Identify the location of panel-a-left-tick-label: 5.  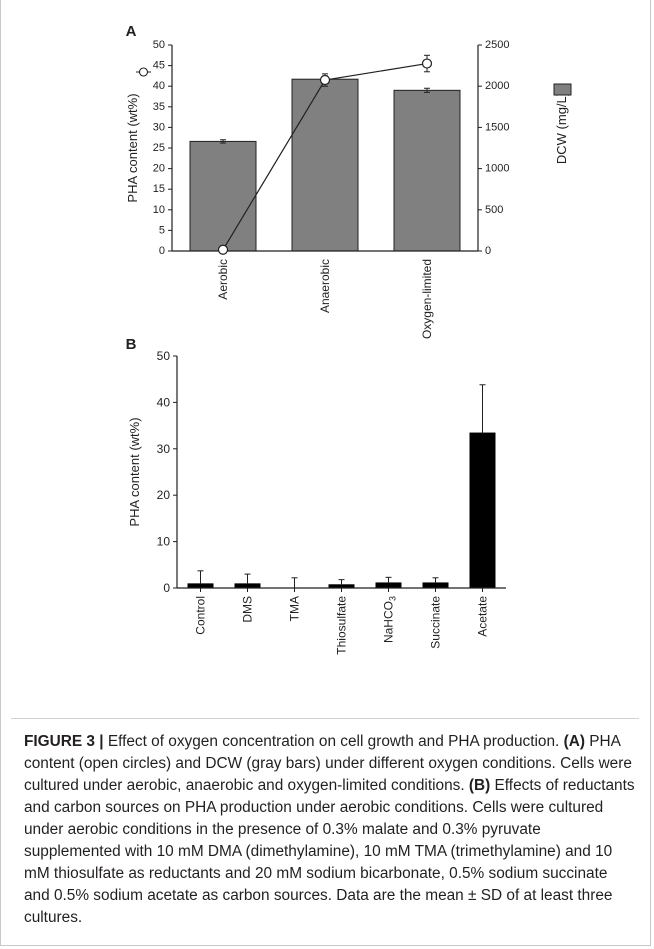
(162, 230).